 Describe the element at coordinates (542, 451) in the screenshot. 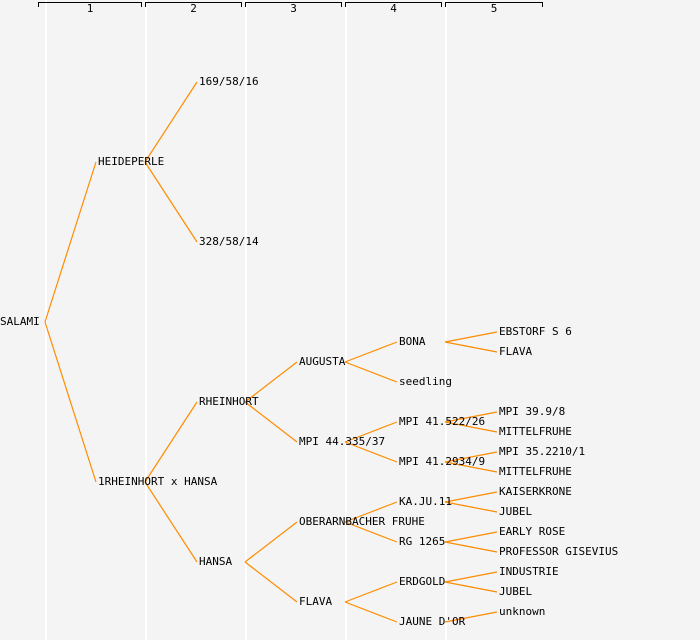

I see `node-mpi-35-2210-1: MPI 35.2210/1` at that location.